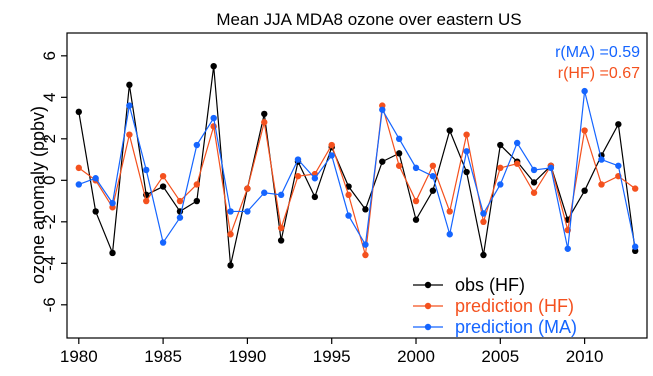 The image size is (653, 376). What do you see at coordinates (163, 356) in the screenshot?
I see `x-tick-label: 1985` at bounding box center [163, 356].